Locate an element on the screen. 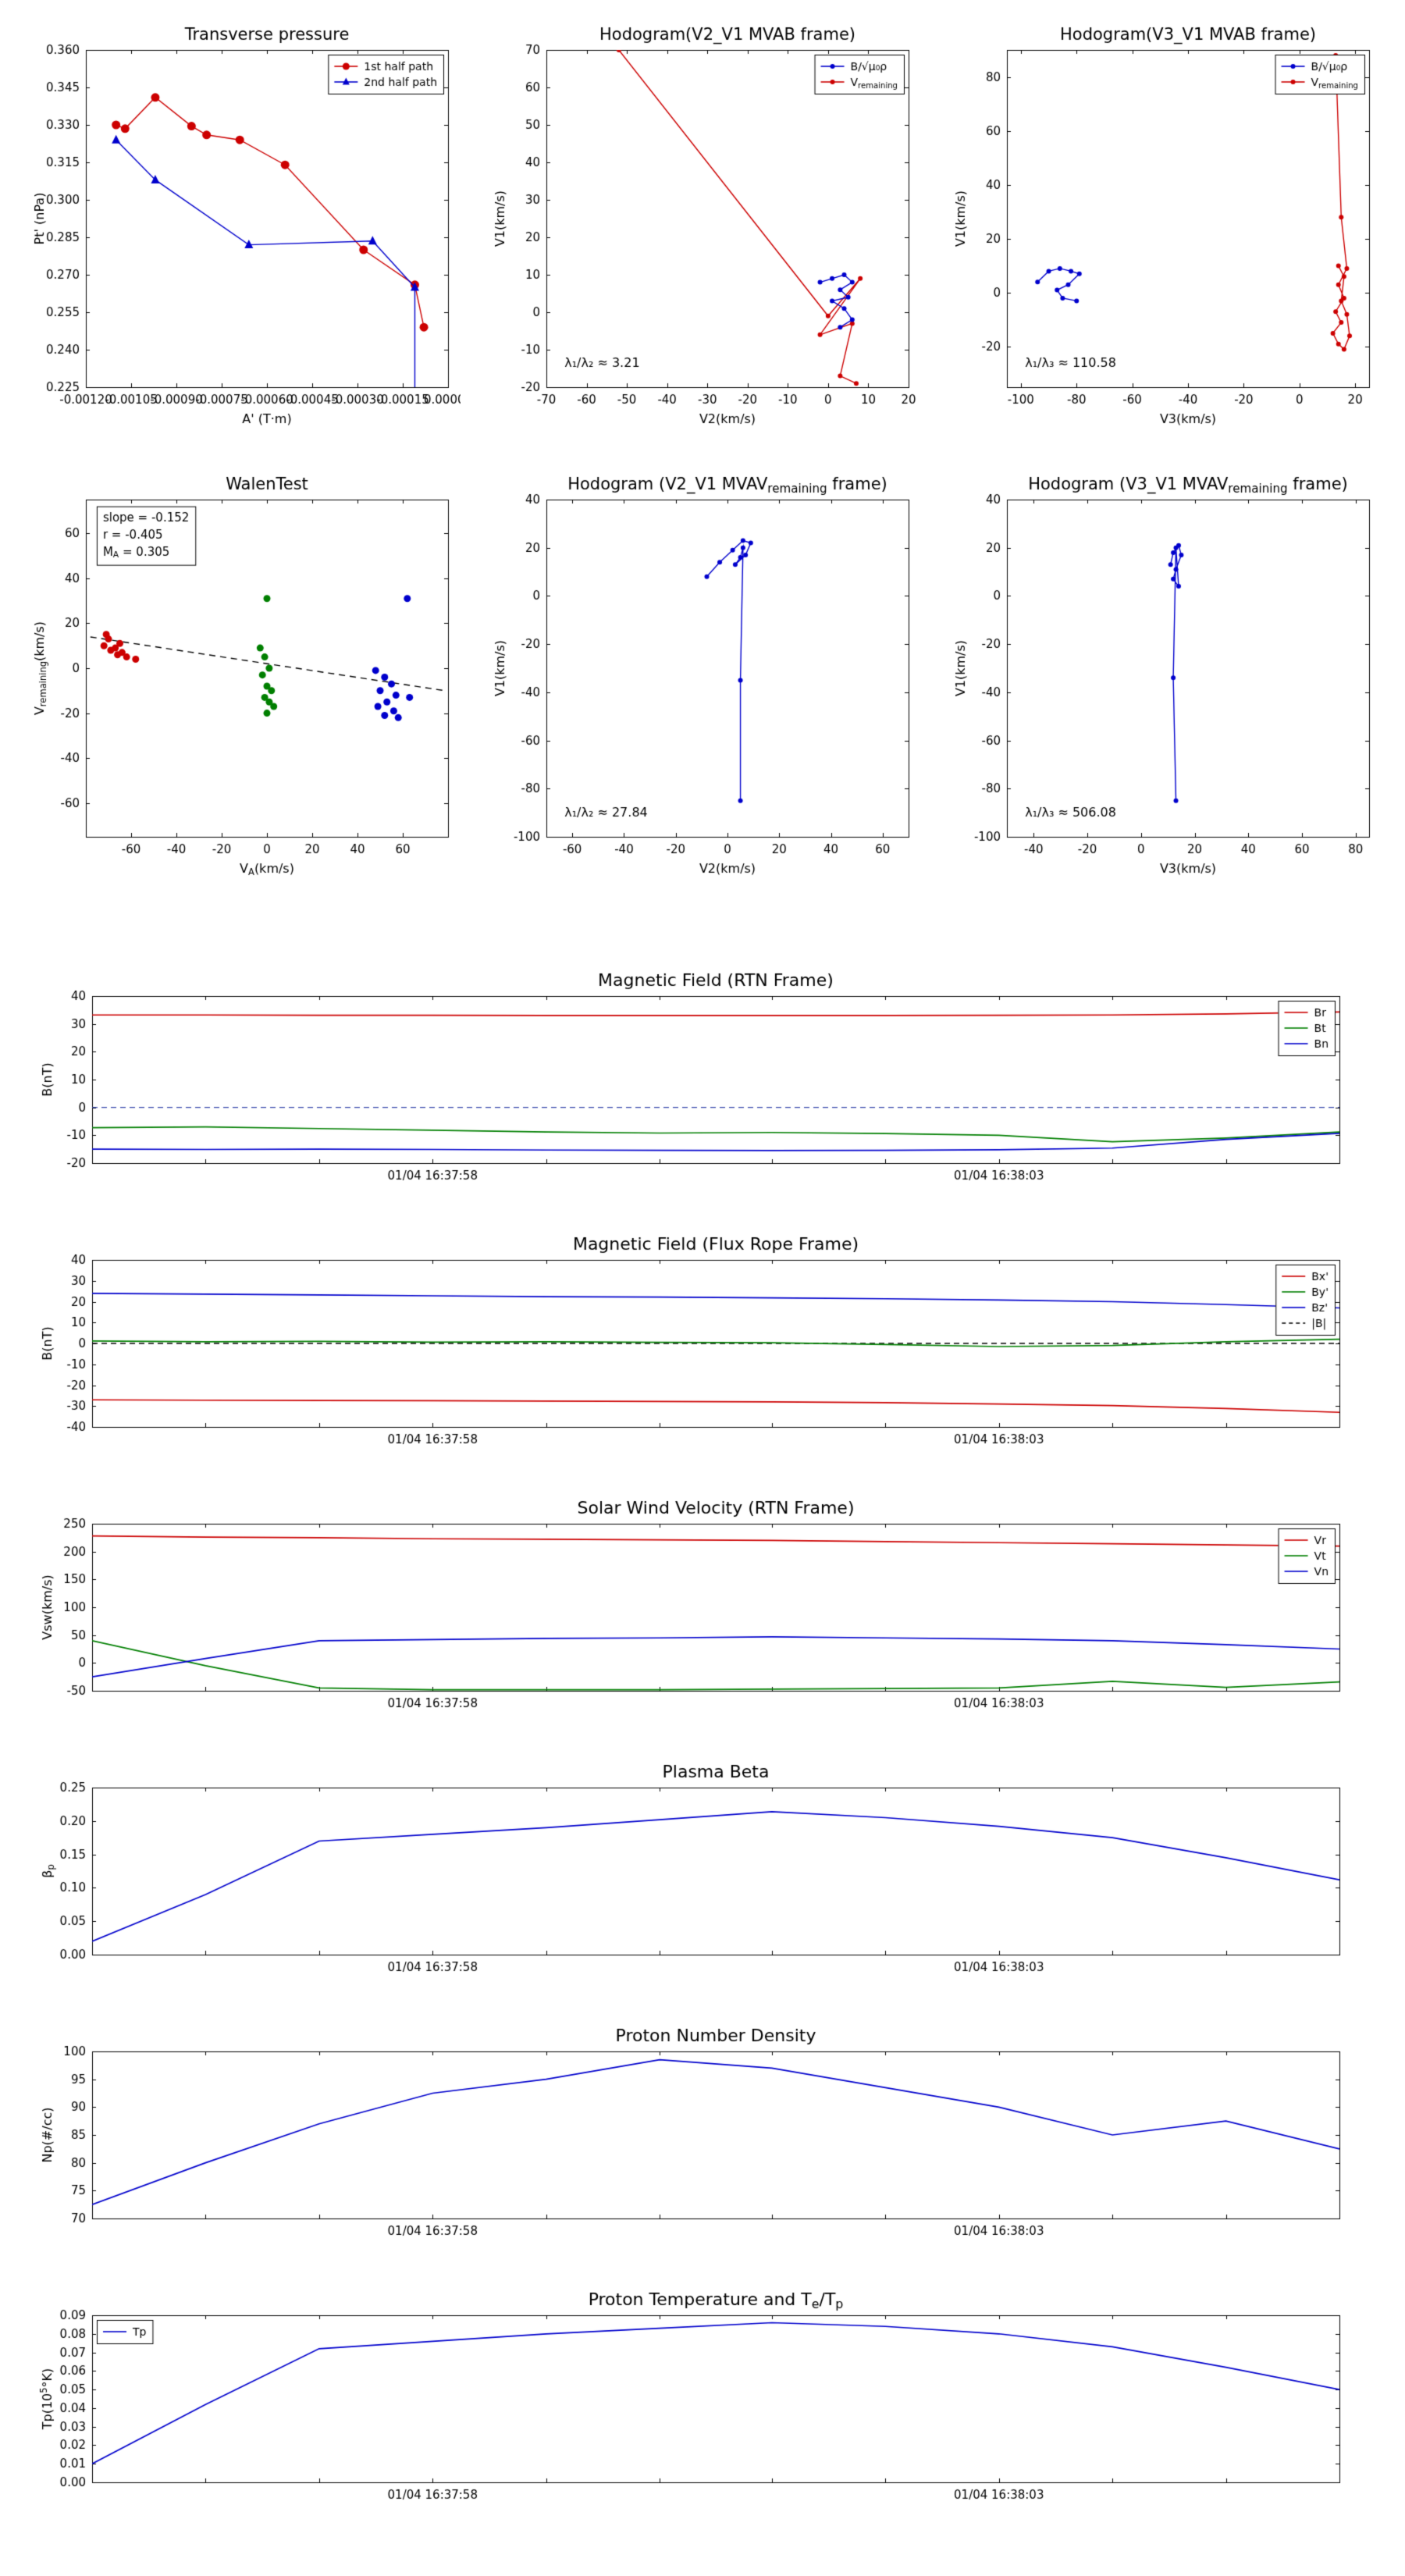  hodogram-v2v1-mvav-canvas is located at coordinates (703, 674).